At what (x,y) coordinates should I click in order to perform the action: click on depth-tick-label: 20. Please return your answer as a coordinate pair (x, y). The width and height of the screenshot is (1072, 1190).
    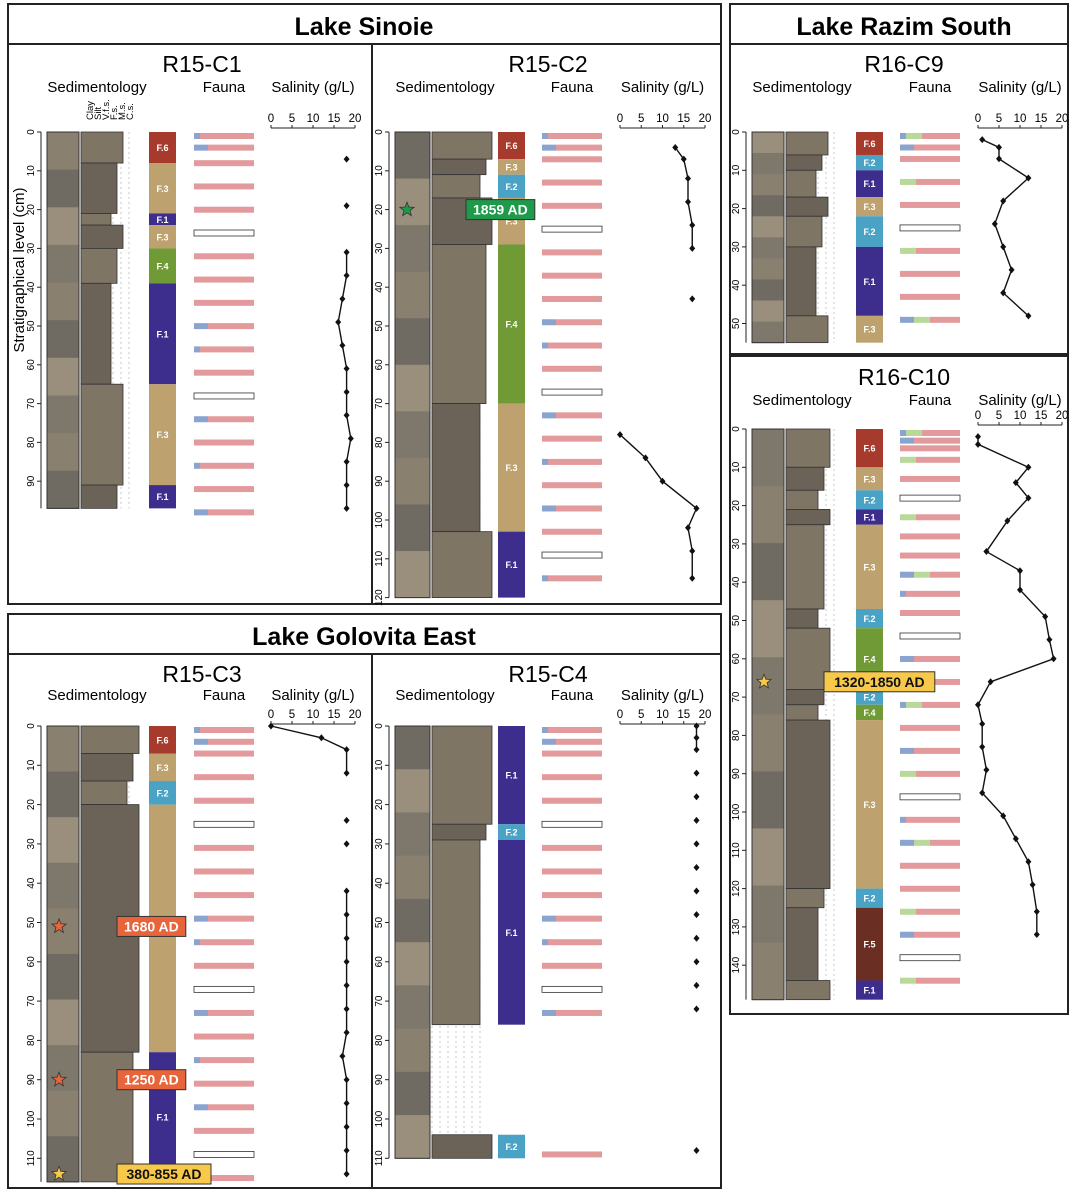
    Looking at the image, I should click on (31, 805).